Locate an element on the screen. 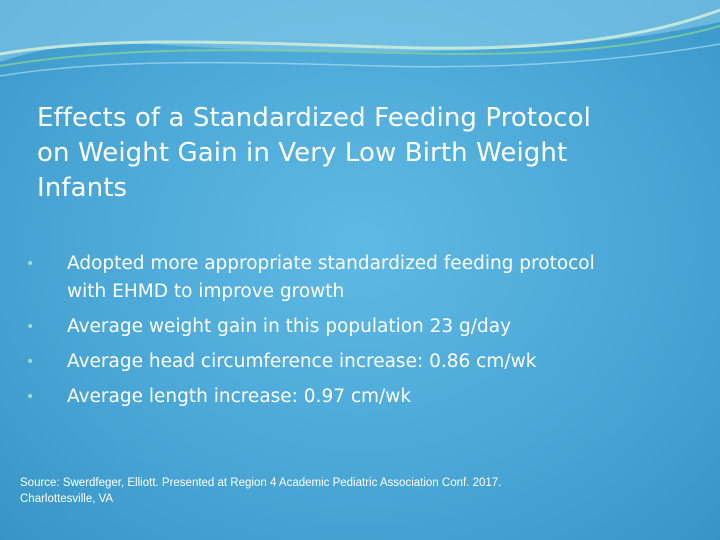 Image resolution: width=720 pixels, height=540 pixels. top-wave-decoration is located at coordinates (360, 38).